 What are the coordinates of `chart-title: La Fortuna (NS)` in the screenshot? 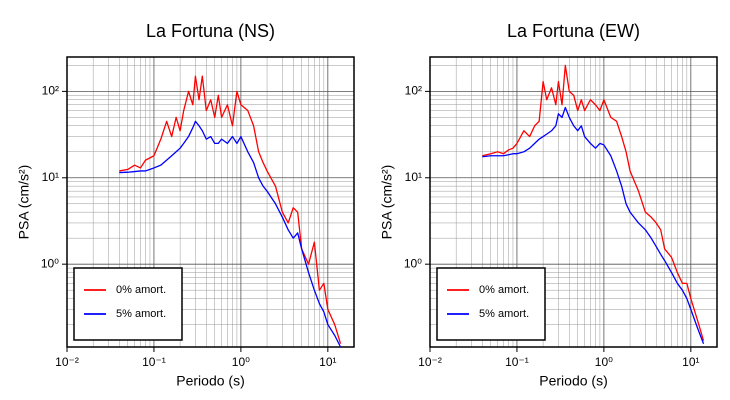 It's located at (210, 31).